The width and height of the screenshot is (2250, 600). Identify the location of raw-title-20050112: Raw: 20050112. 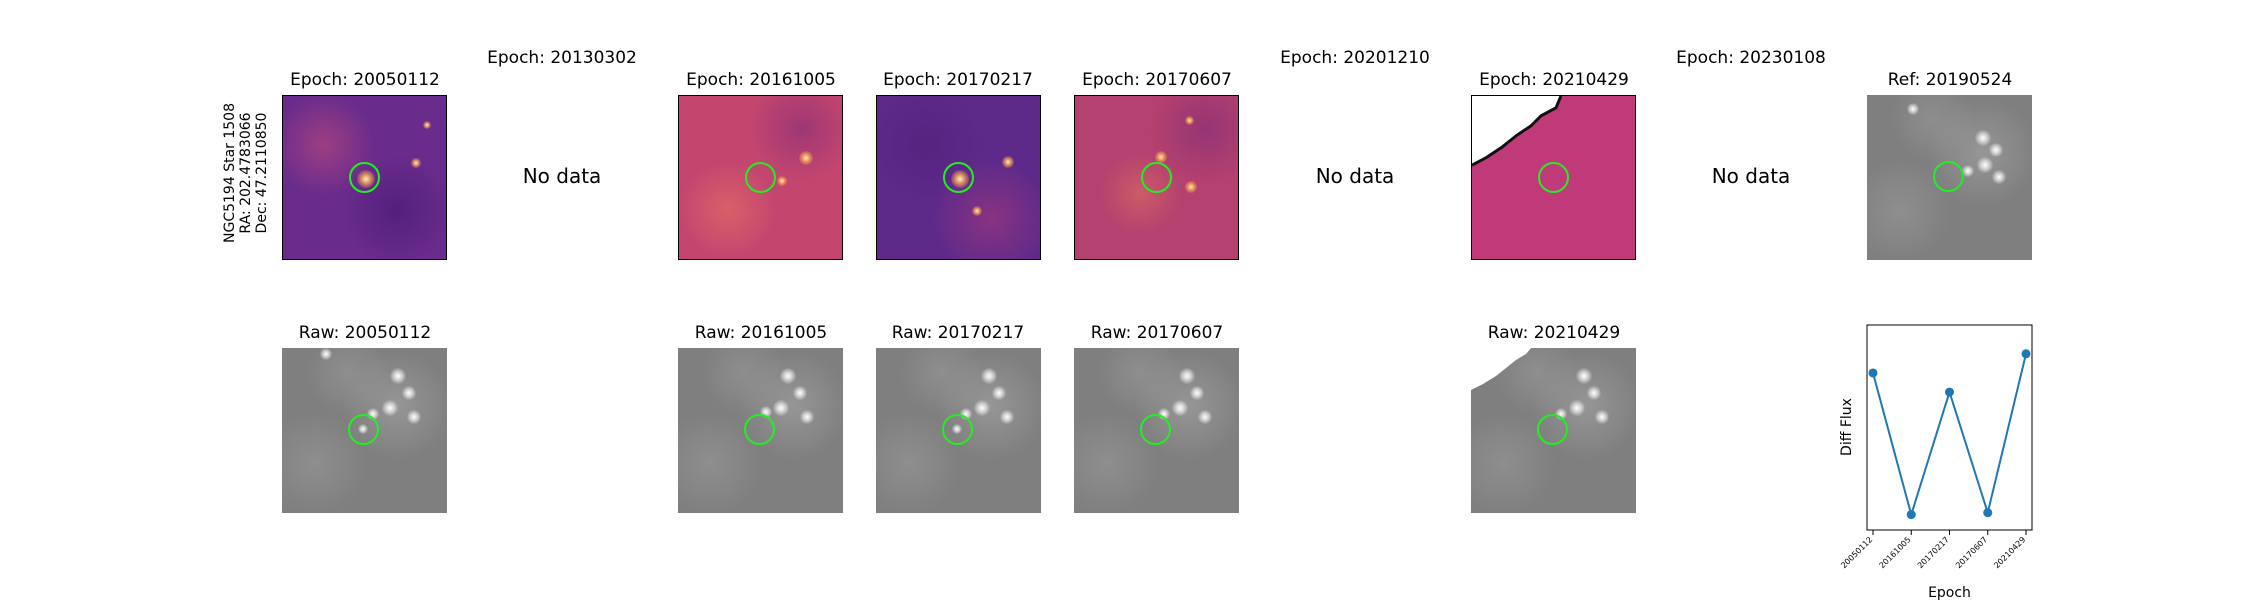
(365, 333).